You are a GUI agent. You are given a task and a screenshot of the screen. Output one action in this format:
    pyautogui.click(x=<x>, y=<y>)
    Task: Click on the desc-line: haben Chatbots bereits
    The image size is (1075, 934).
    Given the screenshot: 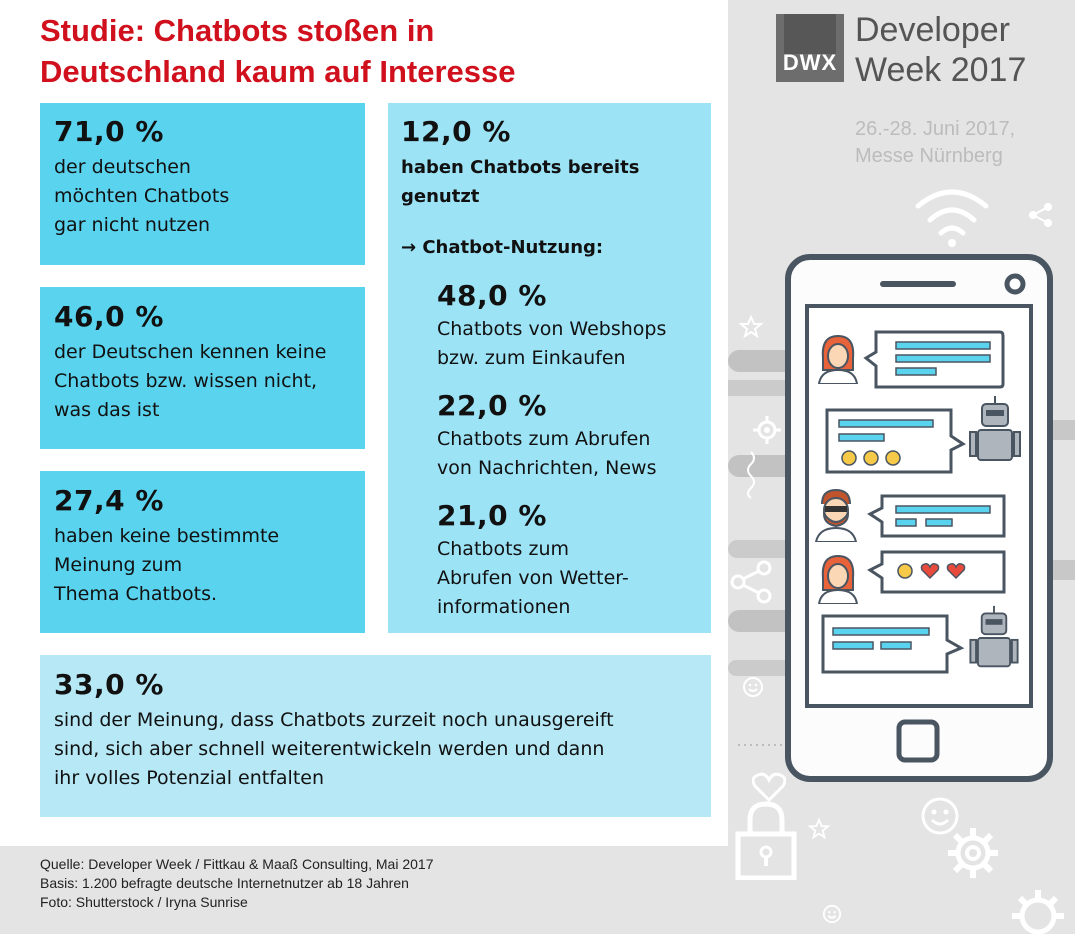 What is the action you would take?
    pyautogui.click(x=520, y=167)
    